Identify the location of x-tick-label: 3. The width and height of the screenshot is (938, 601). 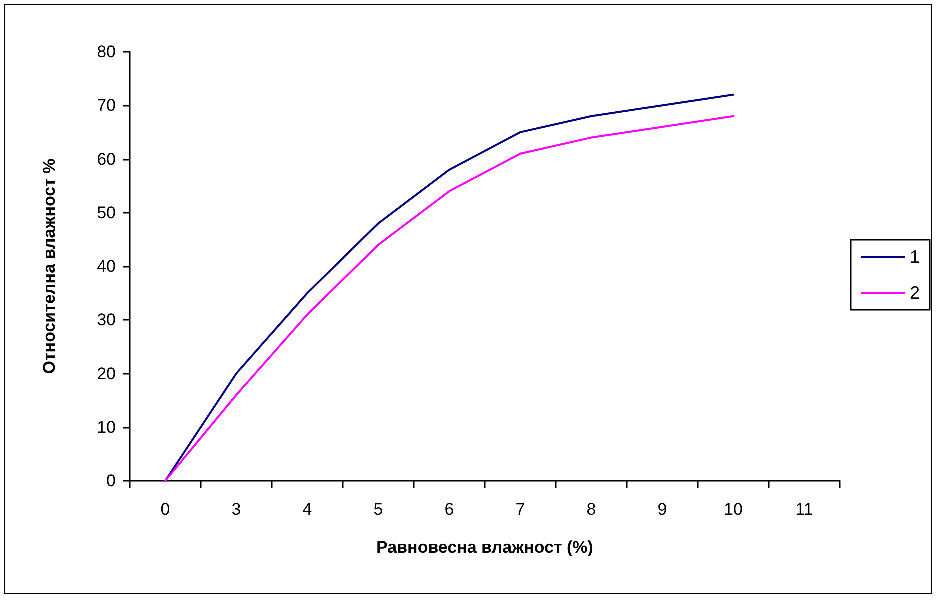
(237, 509).